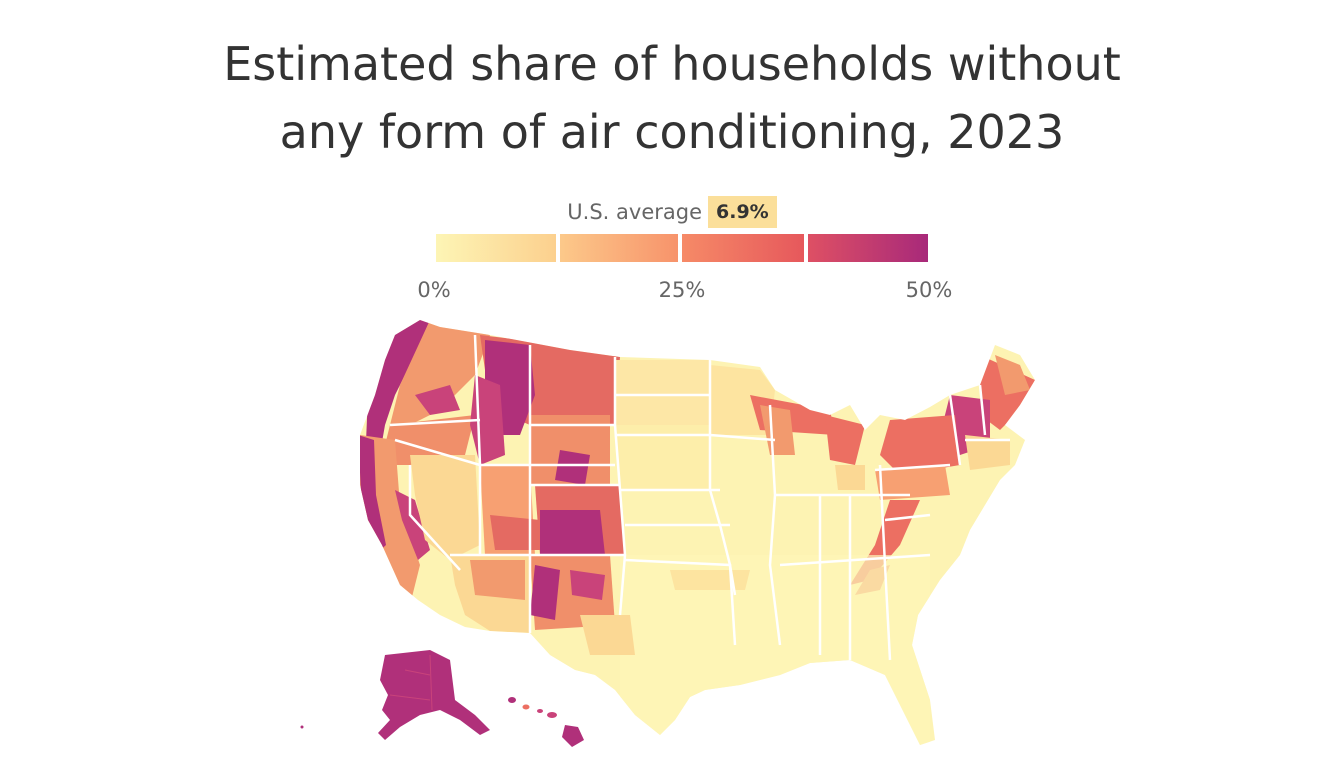 This screenshot has width=1344, height=784. Describe the element at coordinates (587, 585) in the screenshot. I see `region-new-mexico-east` at that location.